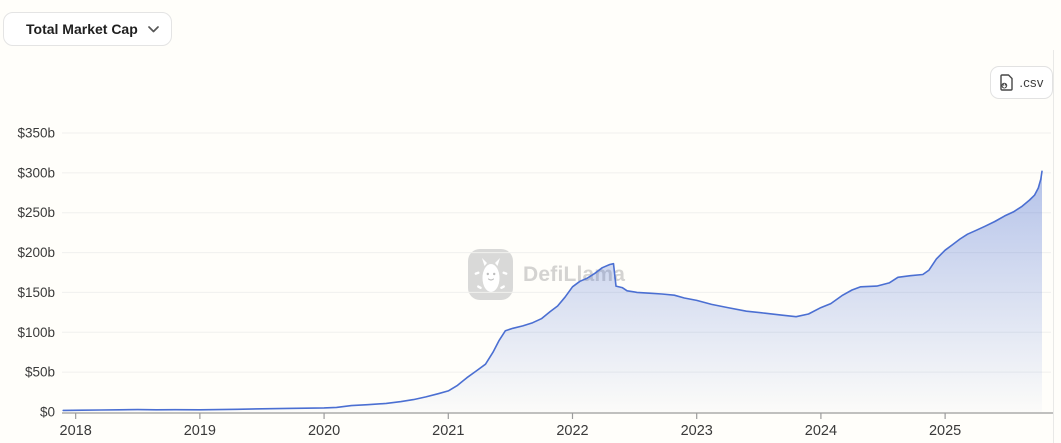 The image size is (1061, 443). Describe the element at coordinates (36, 133) in the screenshot. I see `y-tick-label-$350b: $350b` at that location.